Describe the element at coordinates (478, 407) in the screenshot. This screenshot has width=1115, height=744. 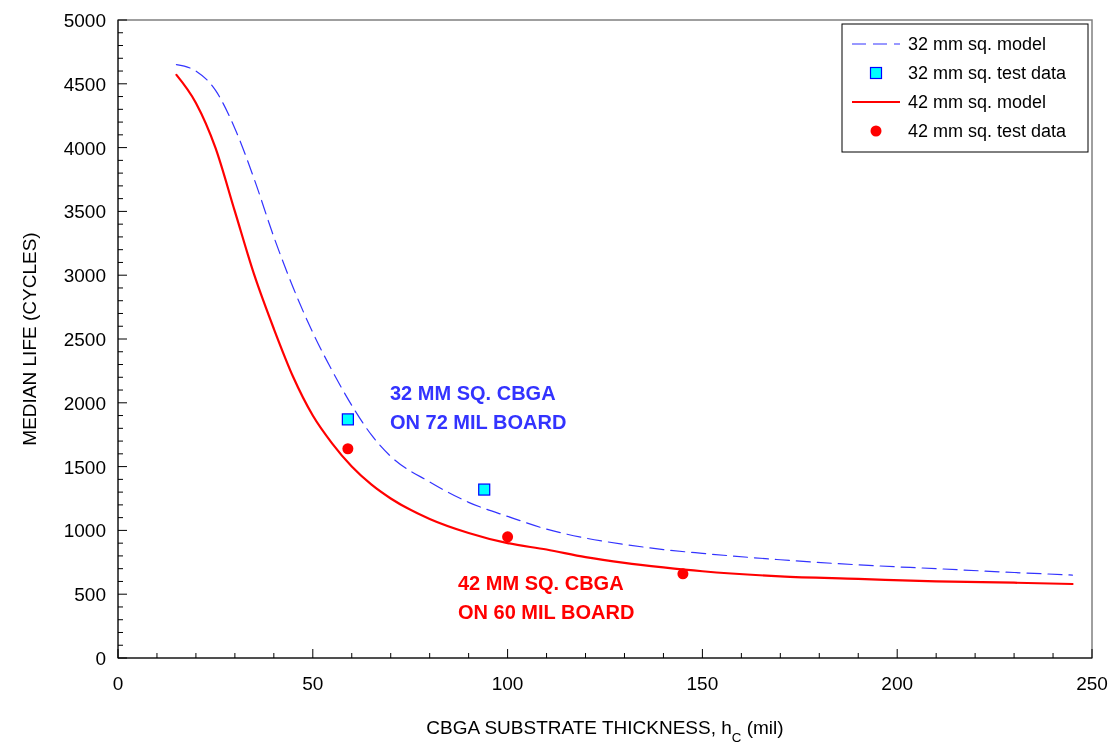
I see `annotation: 32 MM SQ. CBGA ON 72 MIL BOARD` at that location.